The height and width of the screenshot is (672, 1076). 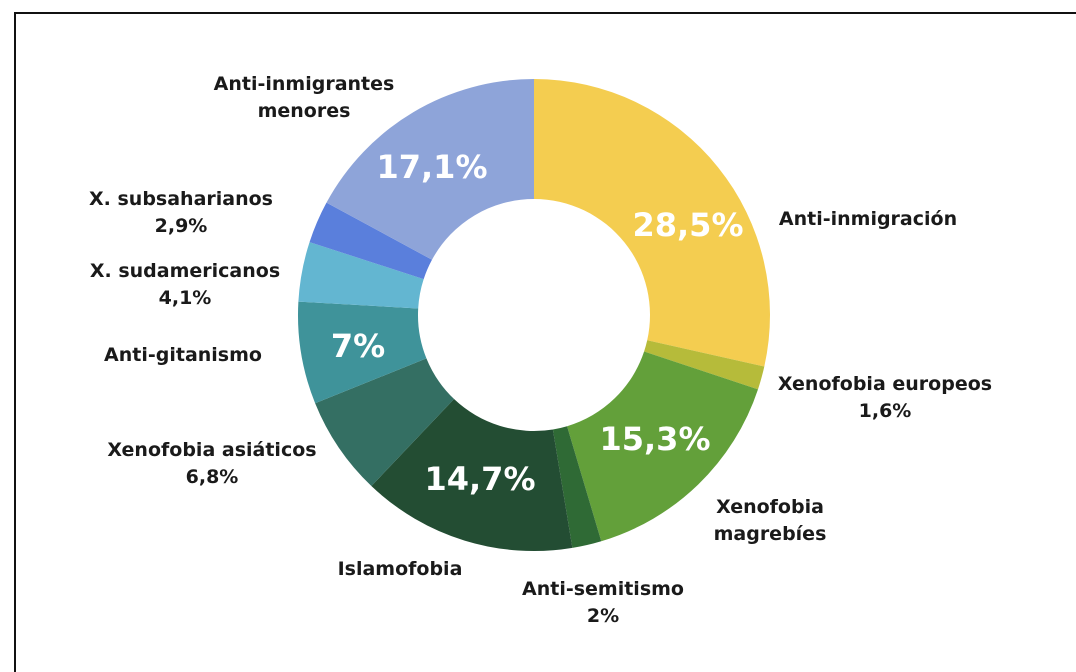 What do you see at coordinates (211, 463) in the screenshot?
I see `slice-category-label-5: Xenofobia asiáticos 6,8%` at bounding box center [211, 463].